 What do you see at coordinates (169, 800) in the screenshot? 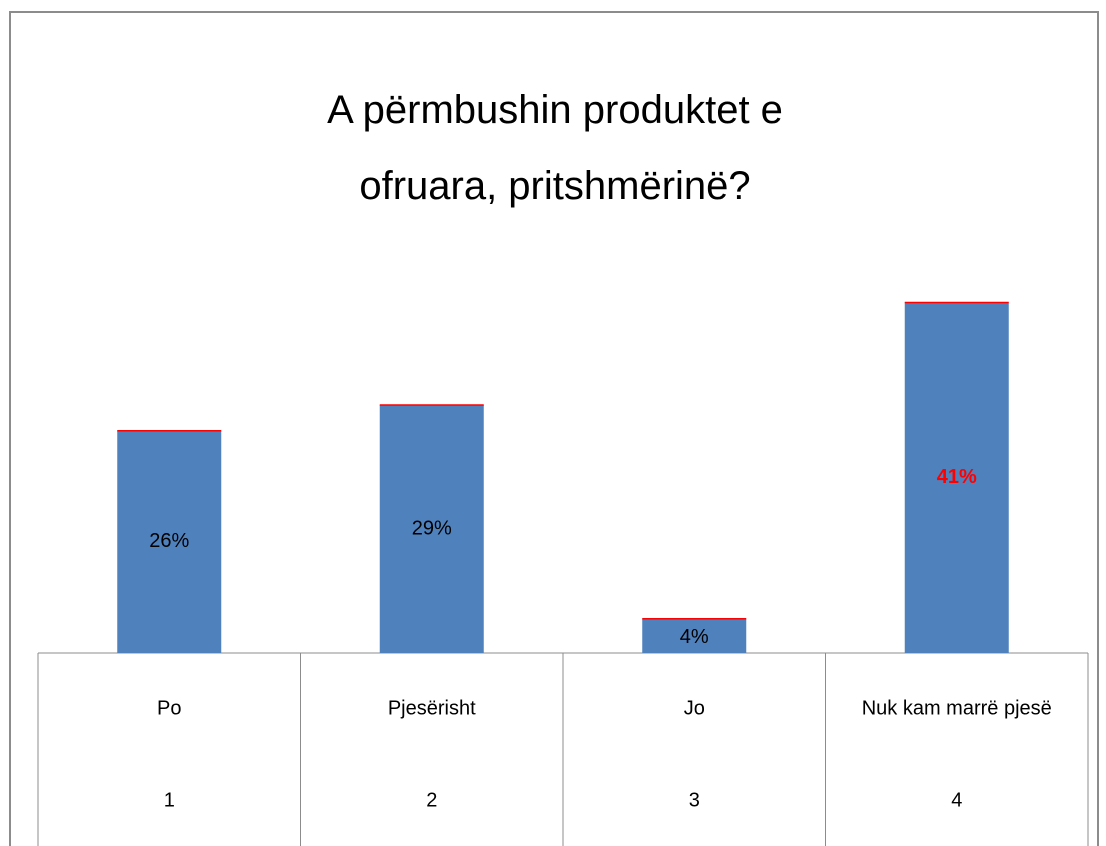
I see `x-tick-label: 1` at bounding box center [169, 800].